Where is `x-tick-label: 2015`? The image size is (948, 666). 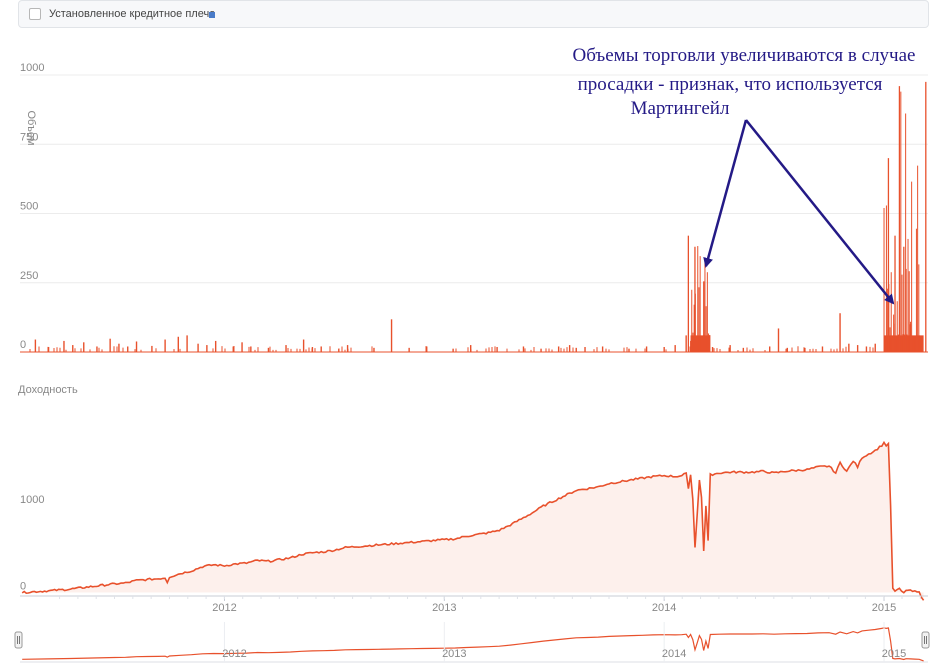 x-tick-label: 2015 is located at coordinates (884, 608).